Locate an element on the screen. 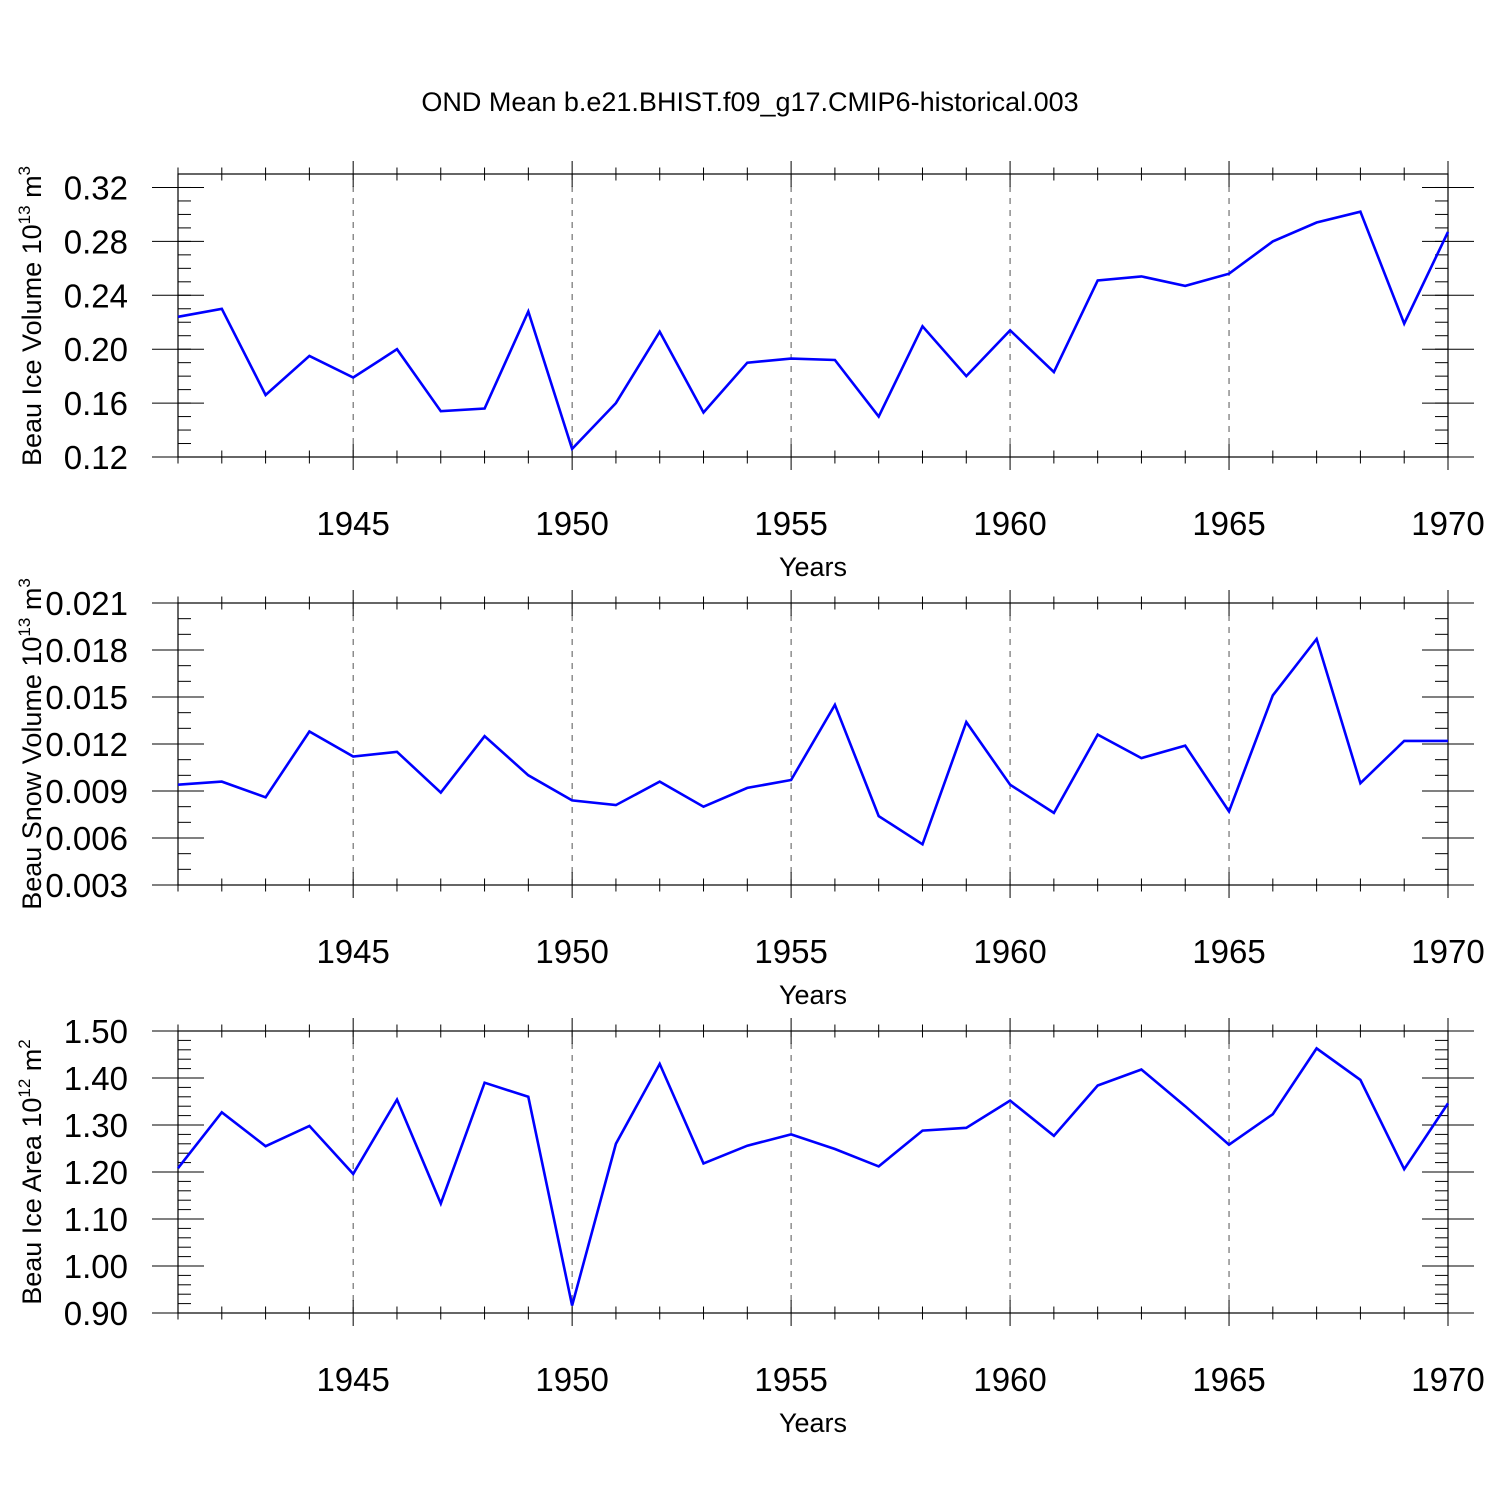 This screenshot has height=1505, width=1500. y-axis-label: Beau Snow Volume 1013 m3 is located at coordinates (31, 744).